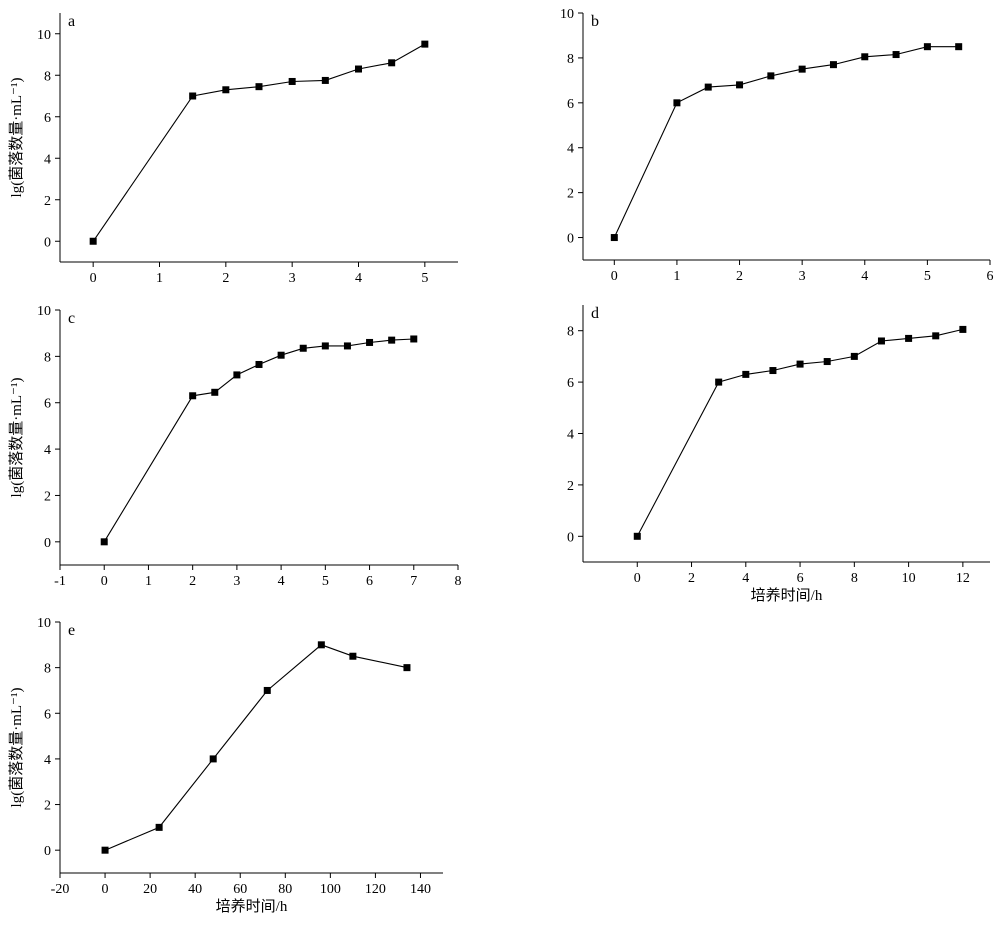  What do you see at coordinates (854, 578) in the screenshot?
I see `x-tick-label: 8` at bounding box center [854, 578].